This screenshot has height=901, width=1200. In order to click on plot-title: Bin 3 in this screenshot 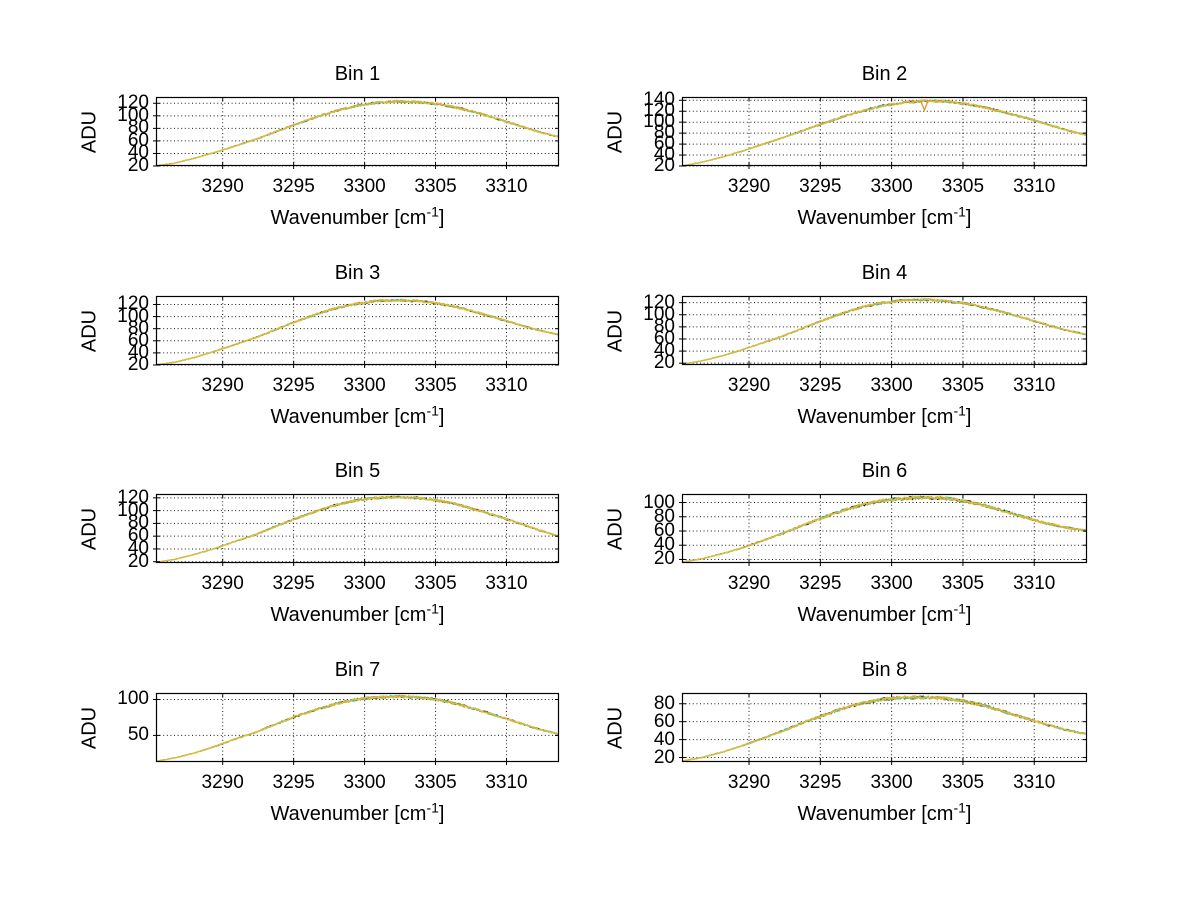, I will do `click(357, 273)`.